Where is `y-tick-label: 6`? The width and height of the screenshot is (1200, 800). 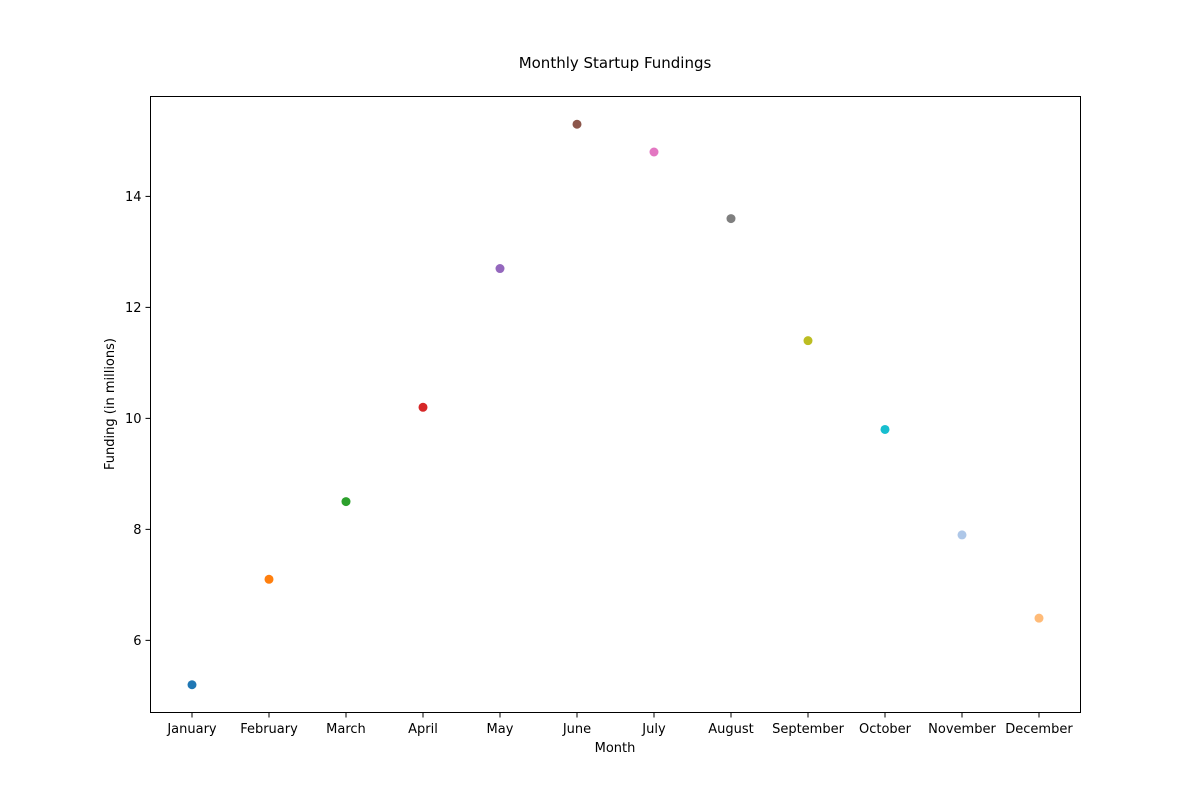 y-tick-label: 6 is located at coordinates (137, 641).